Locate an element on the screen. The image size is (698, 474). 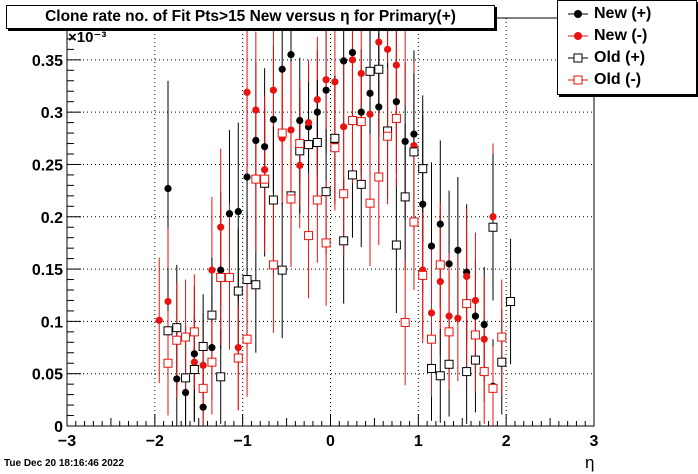
x-tick-label: −1 is located at coordinates (243, 441).